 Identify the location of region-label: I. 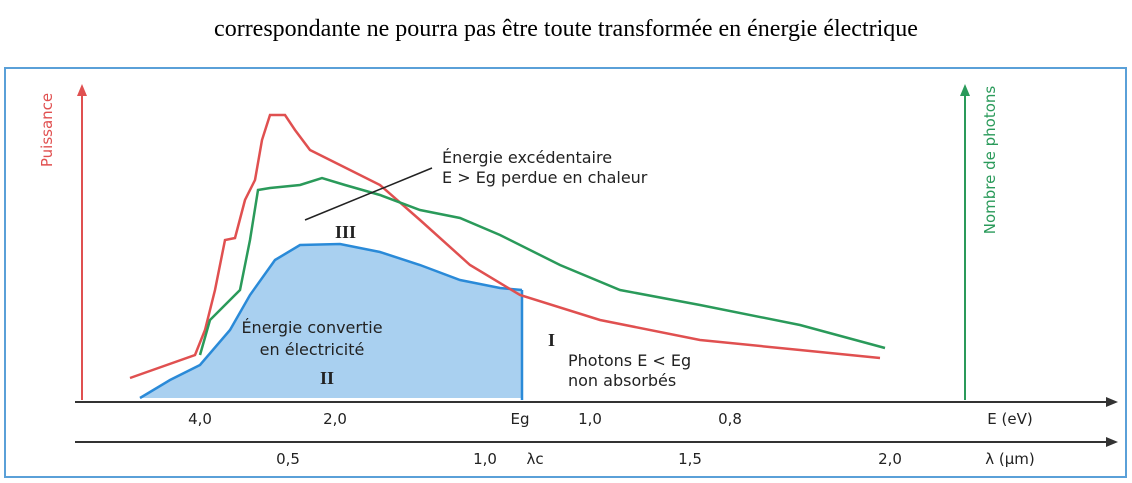
(551, 340).